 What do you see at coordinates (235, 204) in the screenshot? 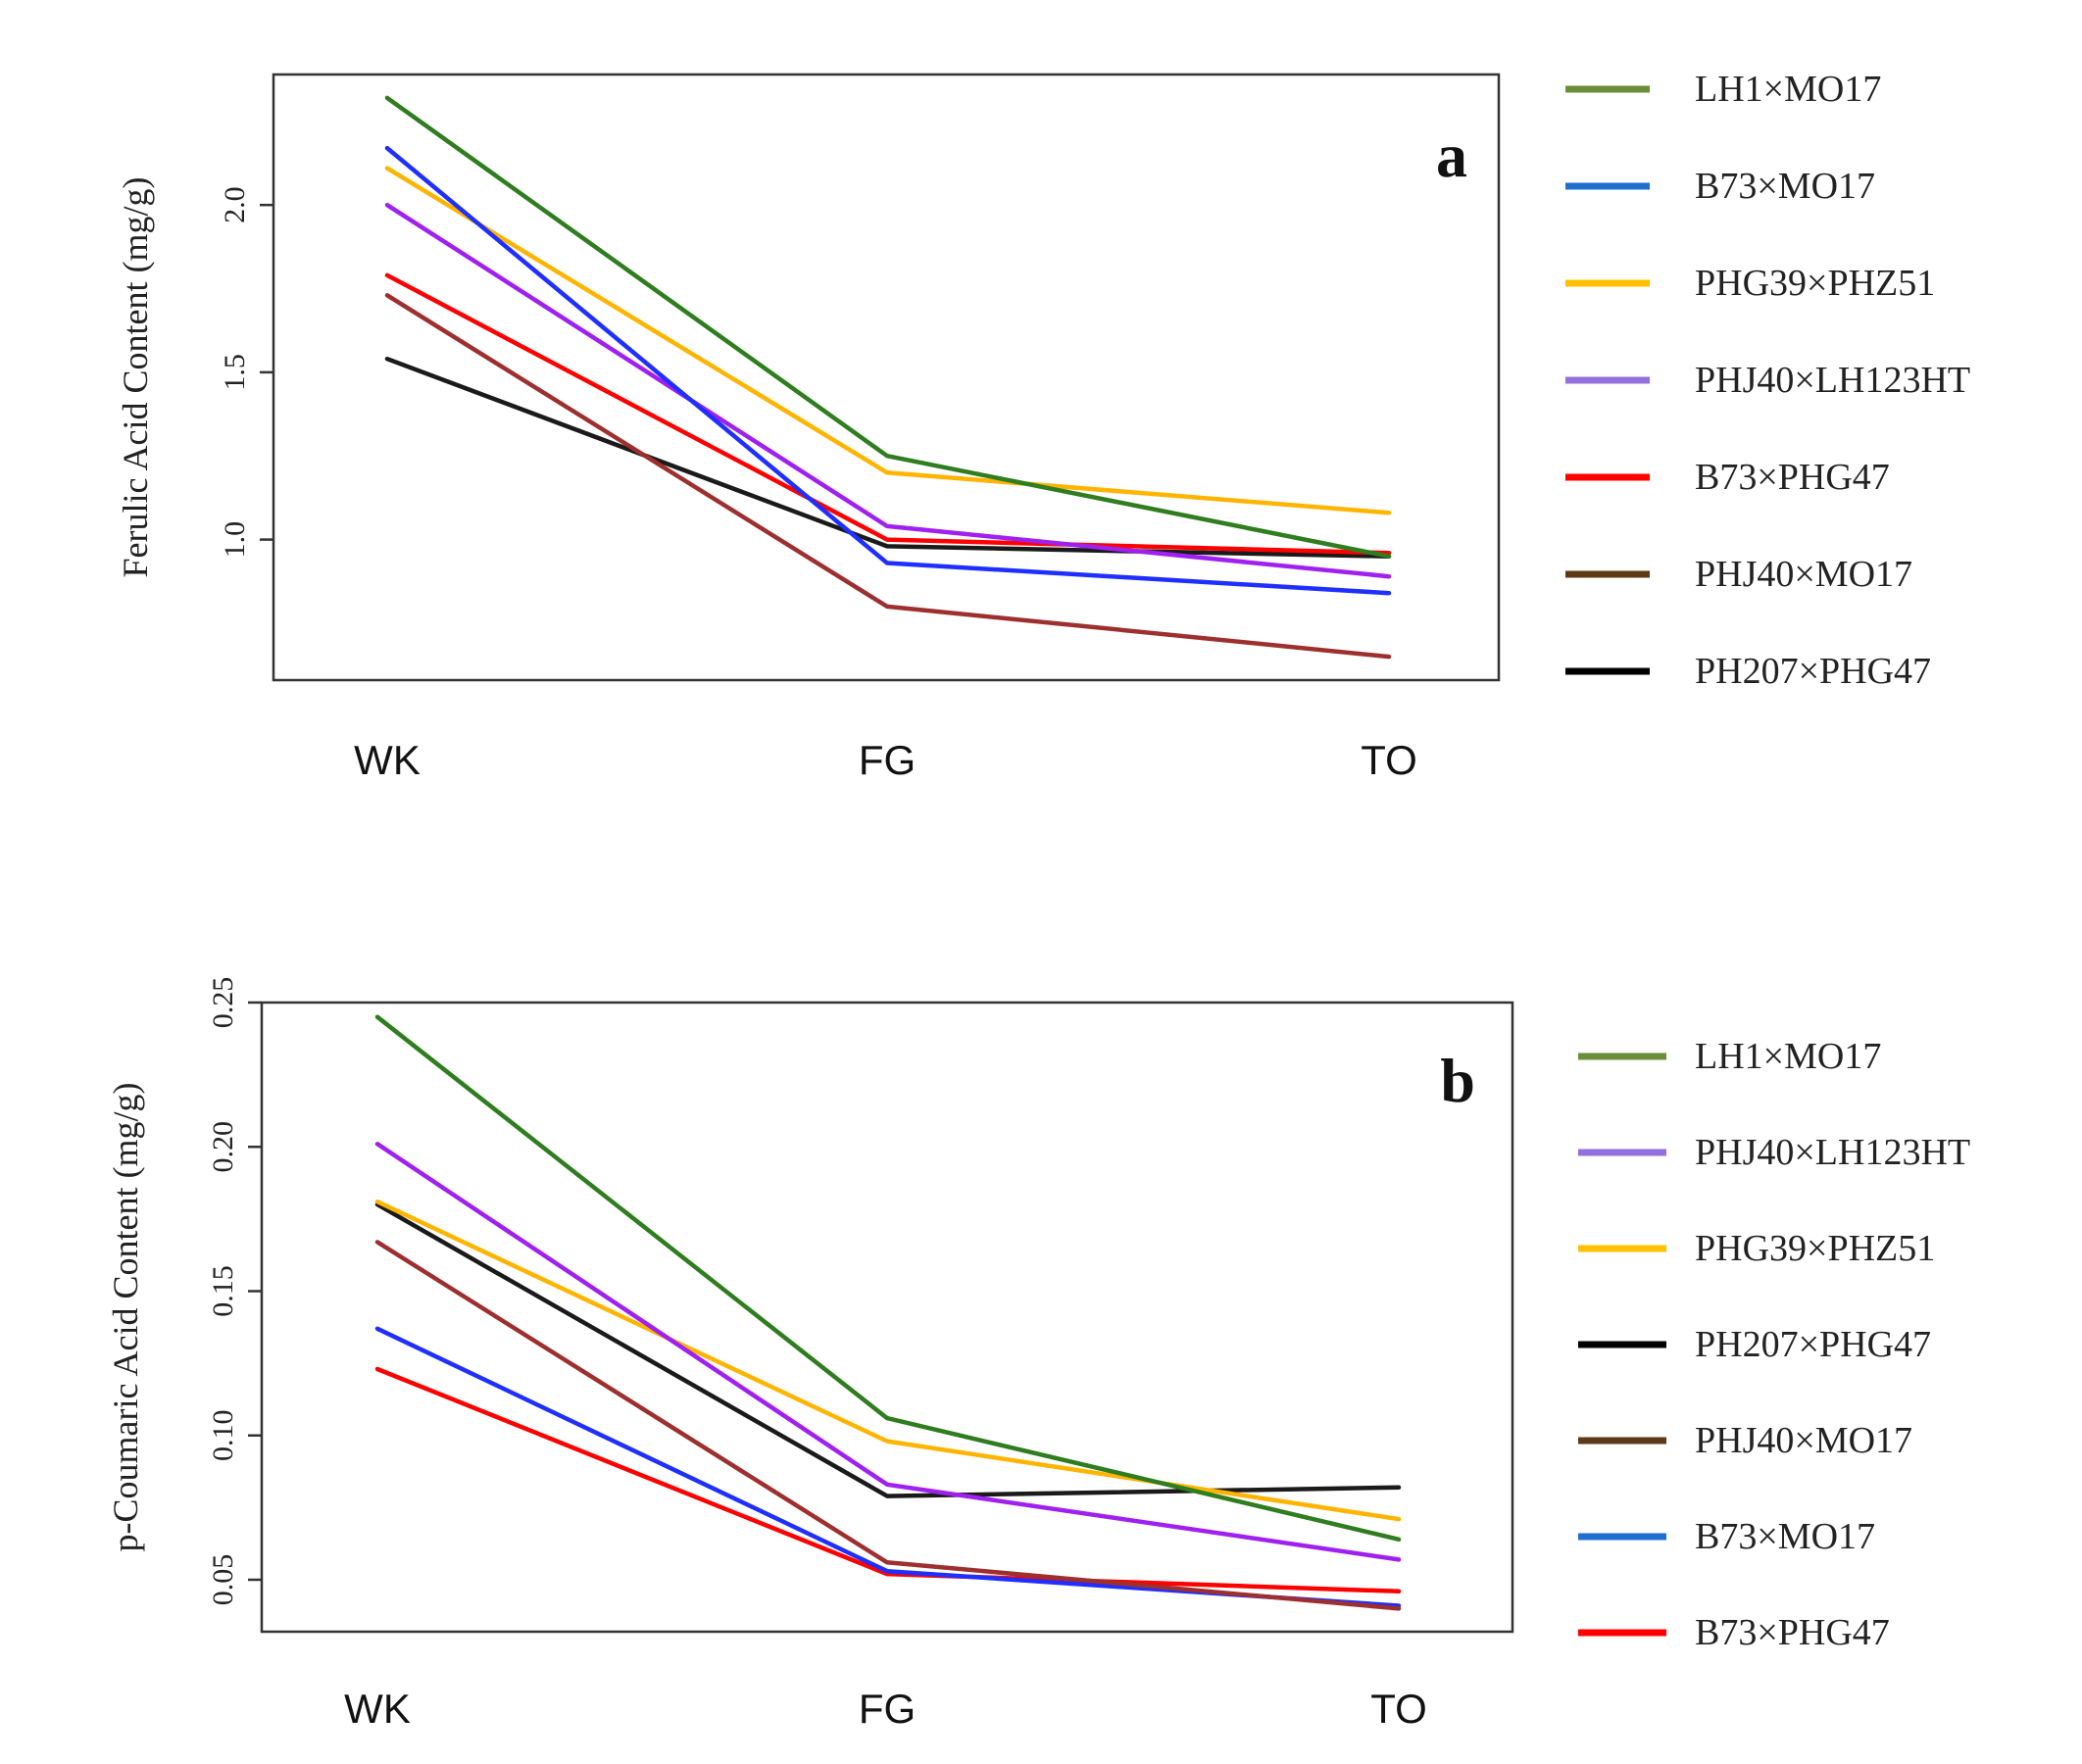
I see `y-tick-label: 2.0` at bounding box center [235, 204].